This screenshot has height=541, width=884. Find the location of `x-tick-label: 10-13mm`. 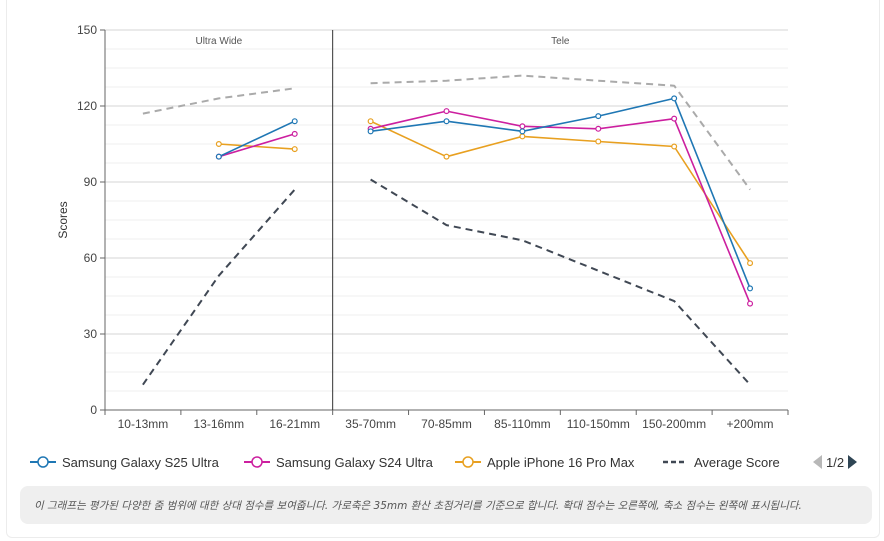

x-tick-label: 10-13mm is located at coordinates (143, 424).